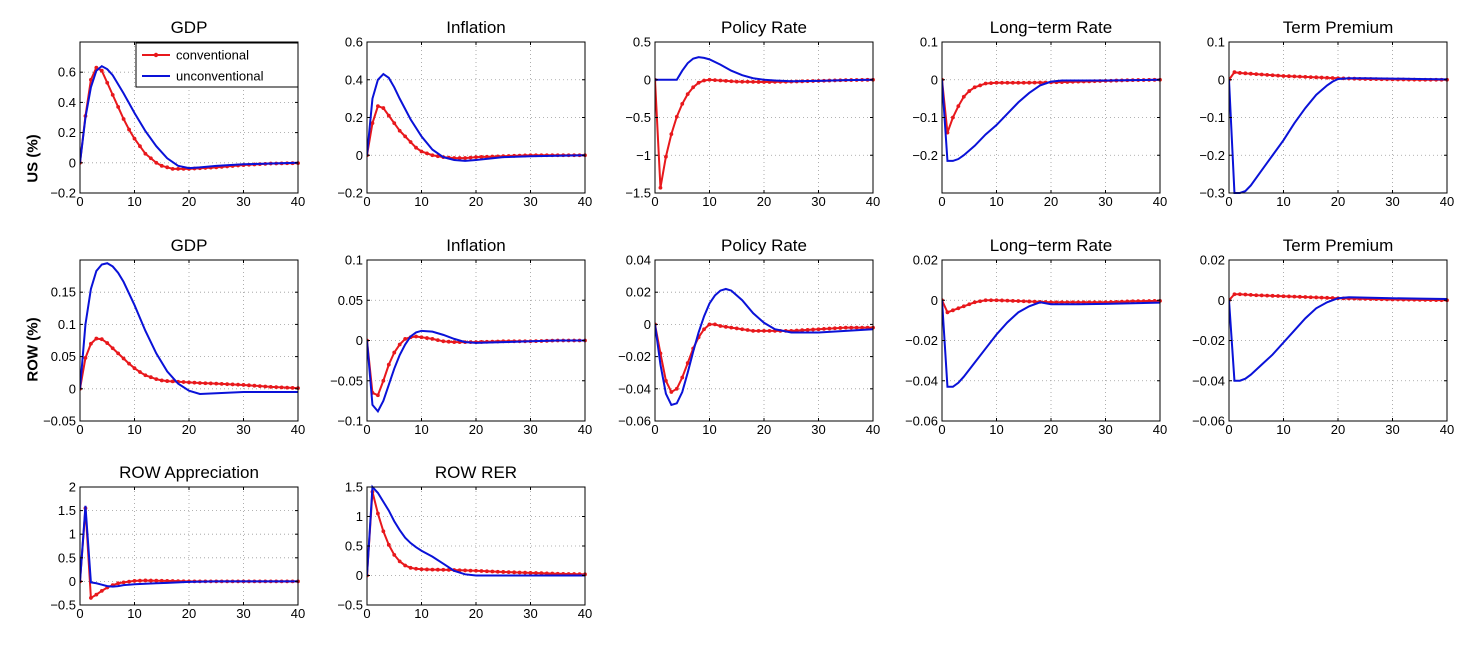  Describe the element at coordinates (63, 605) in the screenshot. I see `y-tick-label: −0.5` at that location.